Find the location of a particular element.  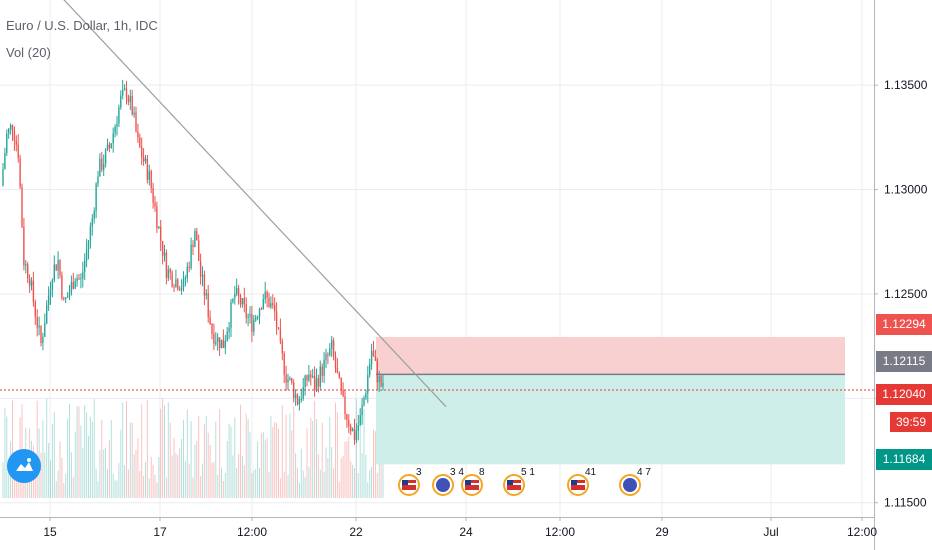

last-price-tag: 1.12040 is located at coordinates (904, 394).